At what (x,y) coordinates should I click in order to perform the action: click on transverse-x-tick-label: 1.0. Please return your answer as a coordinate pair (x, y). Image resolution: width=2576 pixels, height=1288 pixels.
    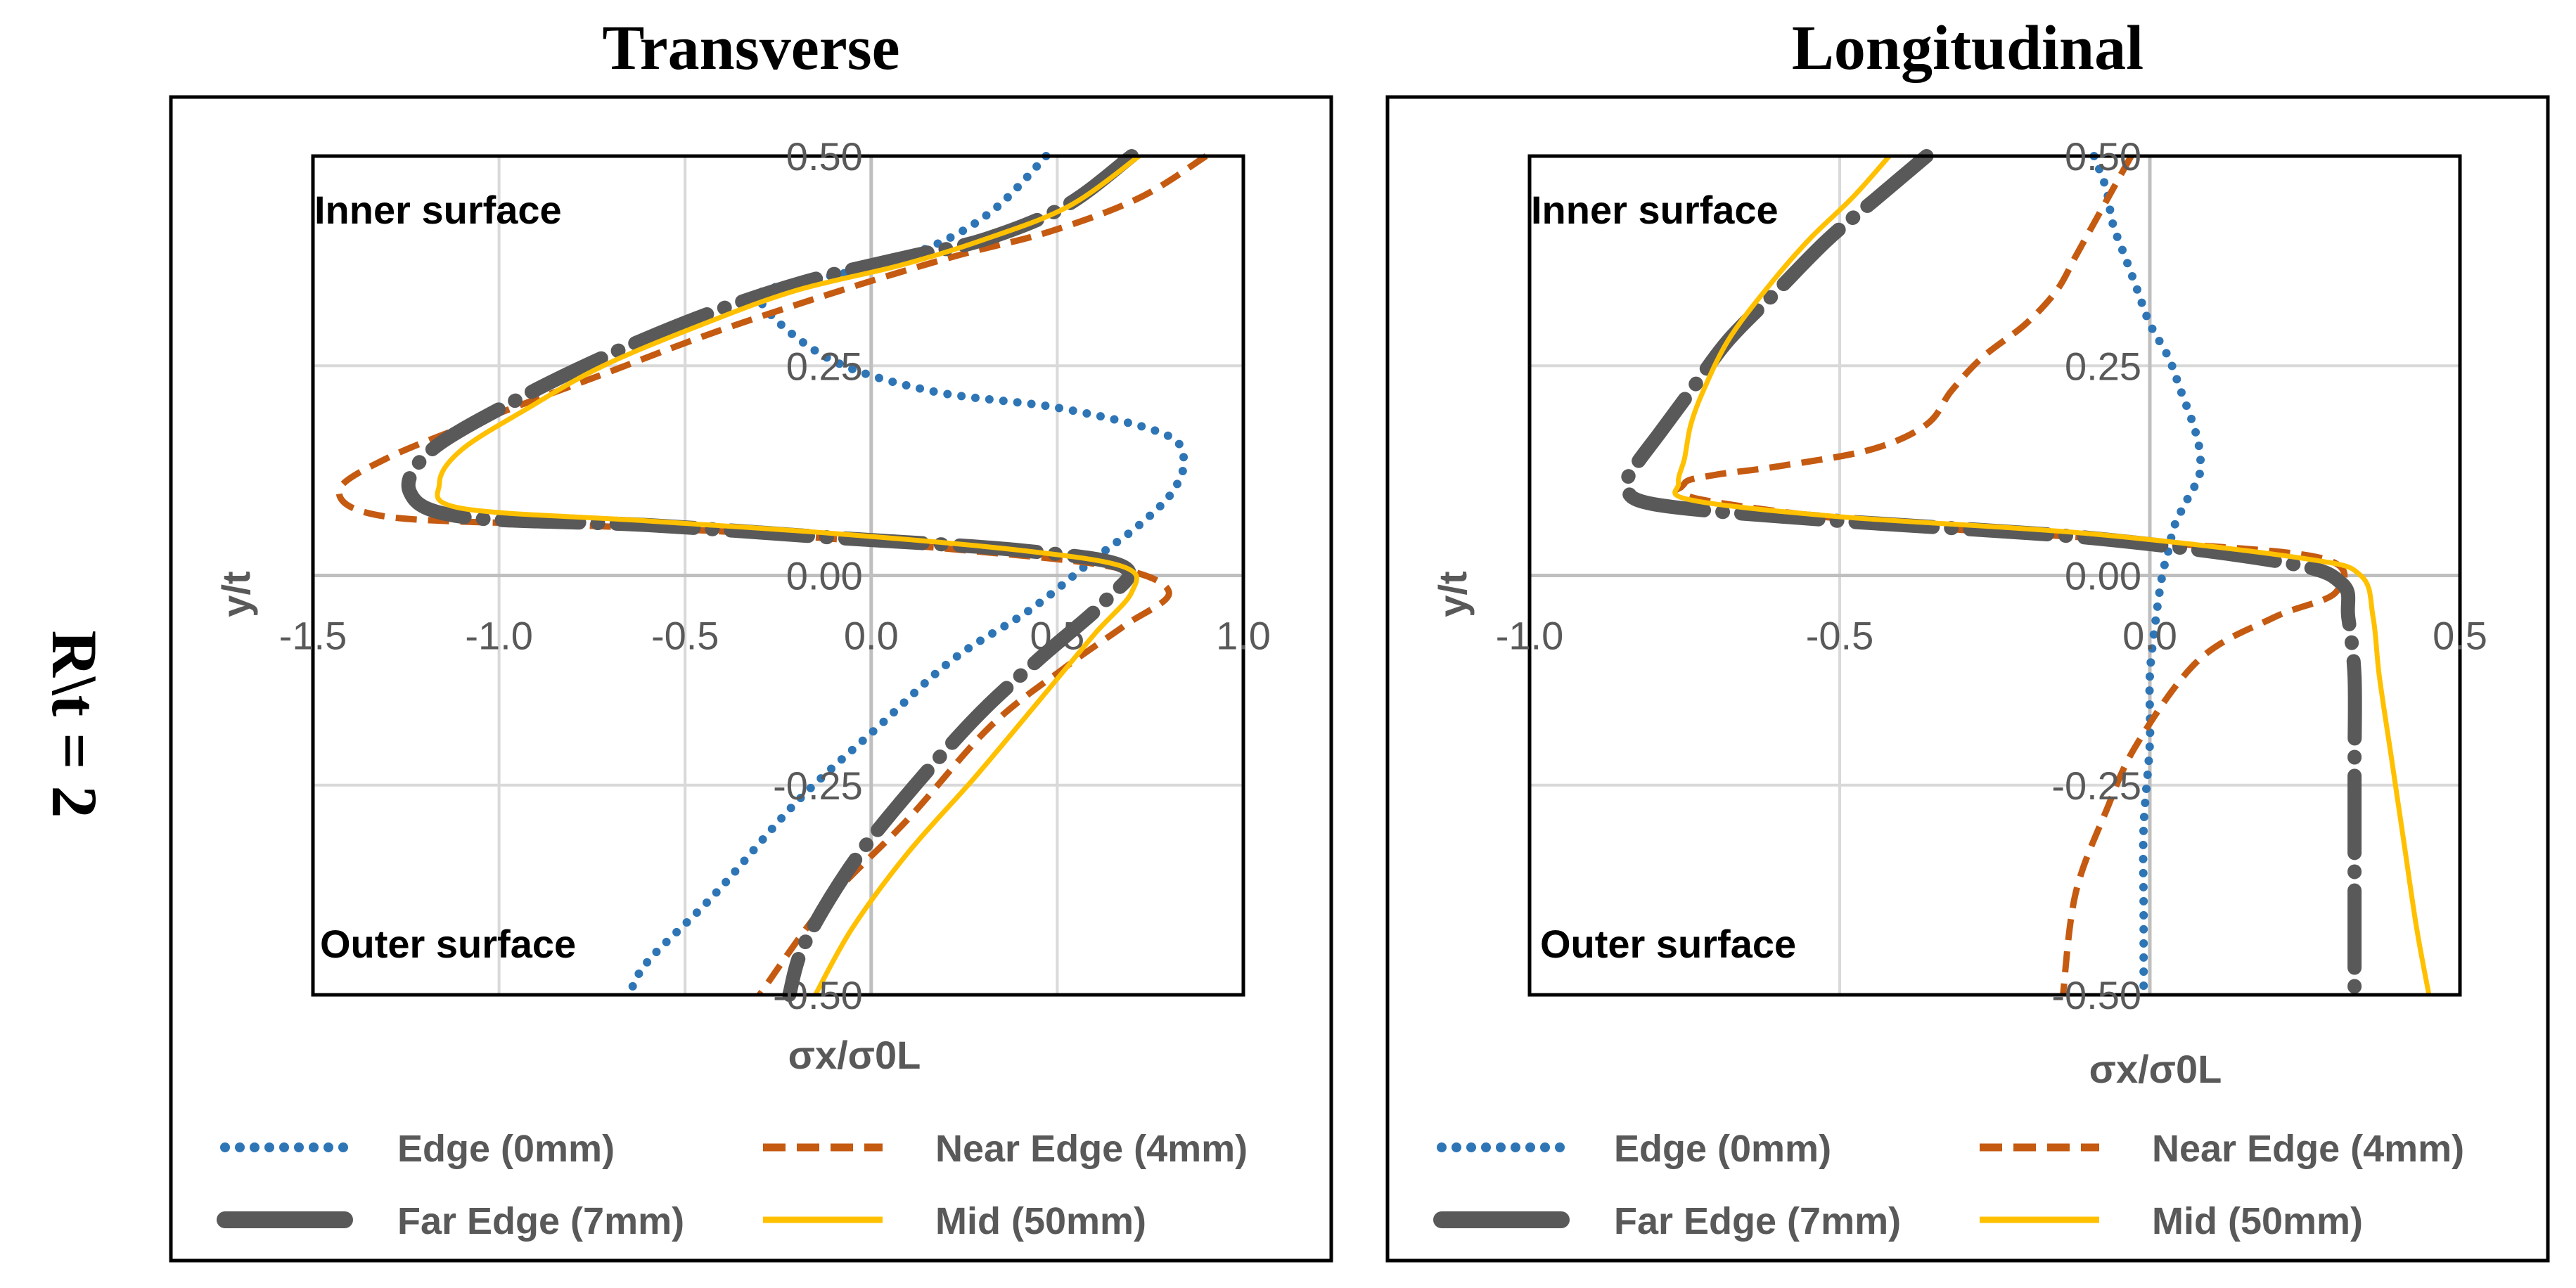
    Looking at the image, I should click on (1243, 636).